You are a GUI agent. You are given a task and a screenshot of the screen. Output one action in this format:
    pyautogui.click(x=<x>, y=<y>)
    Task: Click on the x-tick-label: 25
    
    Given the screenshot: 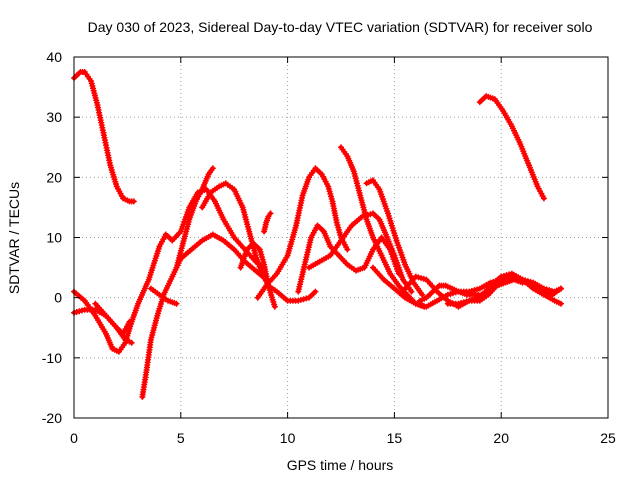 What is the action you would take?
    pyautogui.click(x=608, y=438)
    